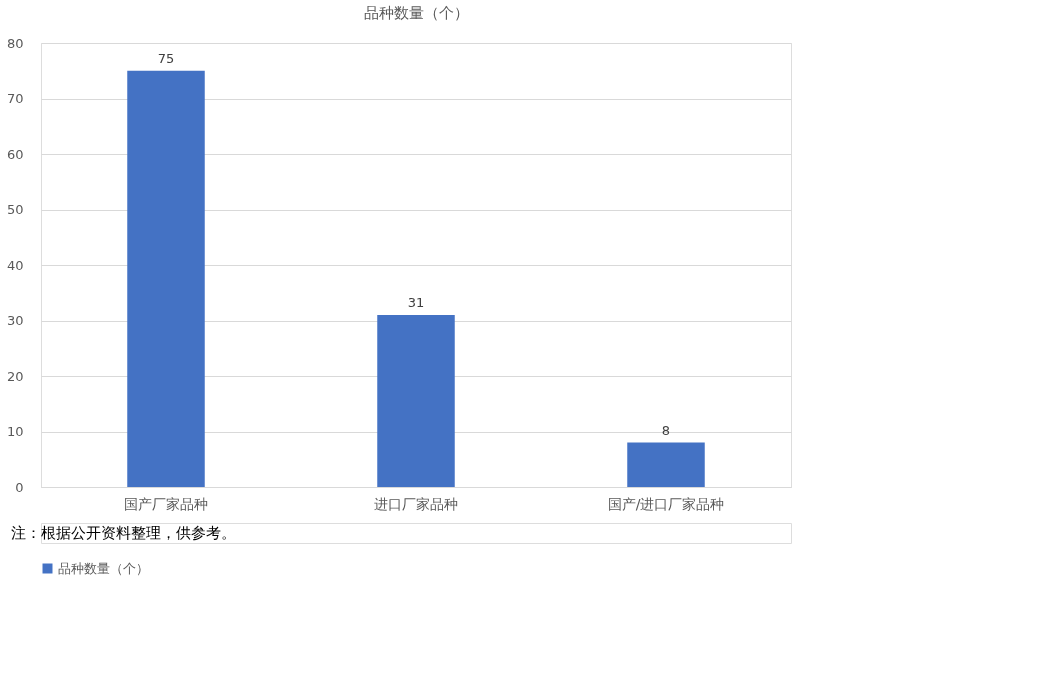 This screenshot has width=1048, height=688. I want to click on y-tick-label: 70, so click(15, 98).